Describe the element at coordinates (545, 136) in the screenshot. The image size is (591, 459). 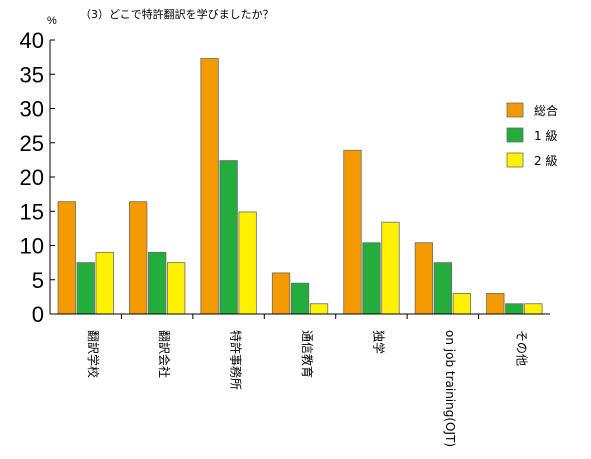
I see `legend-label: 1 級` at that location.